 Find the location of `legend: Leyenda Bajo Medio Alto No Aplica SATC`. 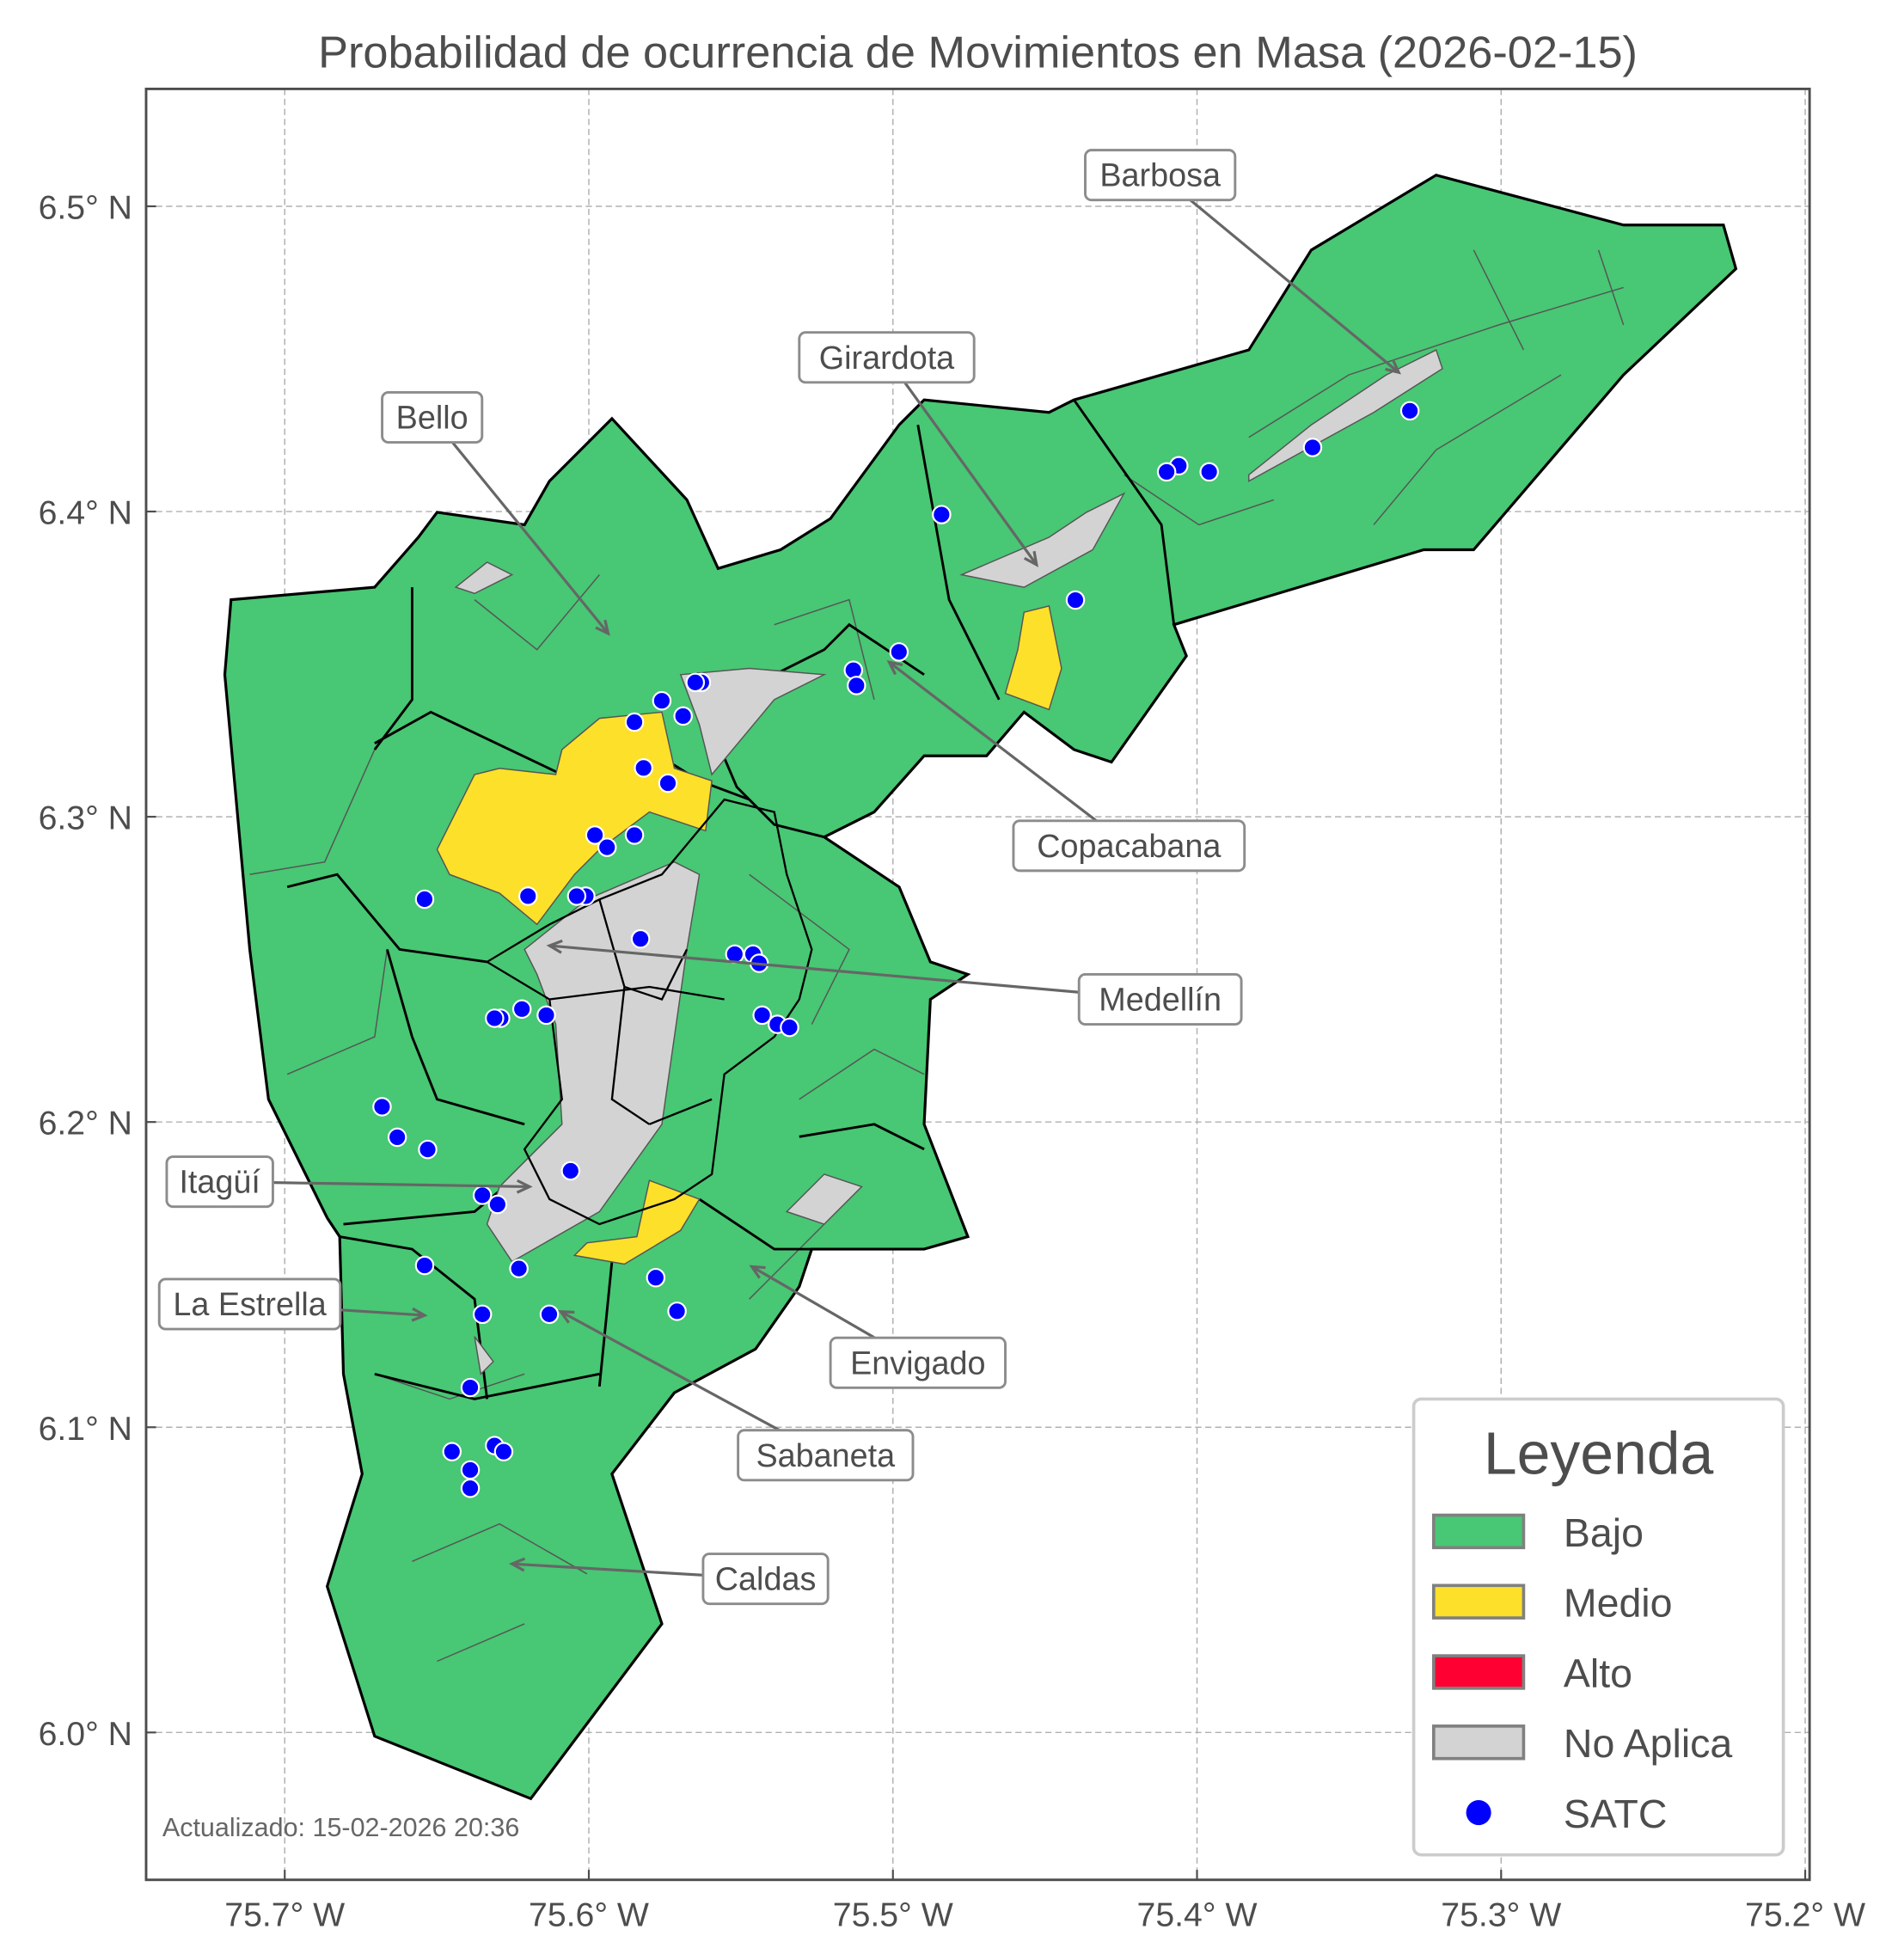

legend: Leyenda Bajo Medio Alto No Aplica SATC is located at coordinates (1598, 1627).